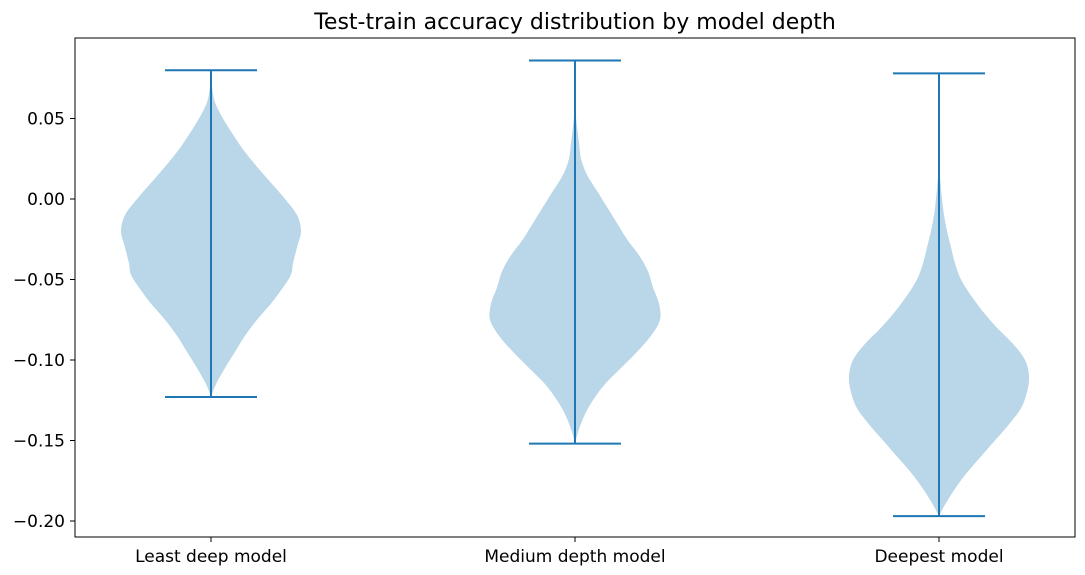 The image size is (1085, 575). I want to click on y-tick-label: 0.05, so click(46, 119).